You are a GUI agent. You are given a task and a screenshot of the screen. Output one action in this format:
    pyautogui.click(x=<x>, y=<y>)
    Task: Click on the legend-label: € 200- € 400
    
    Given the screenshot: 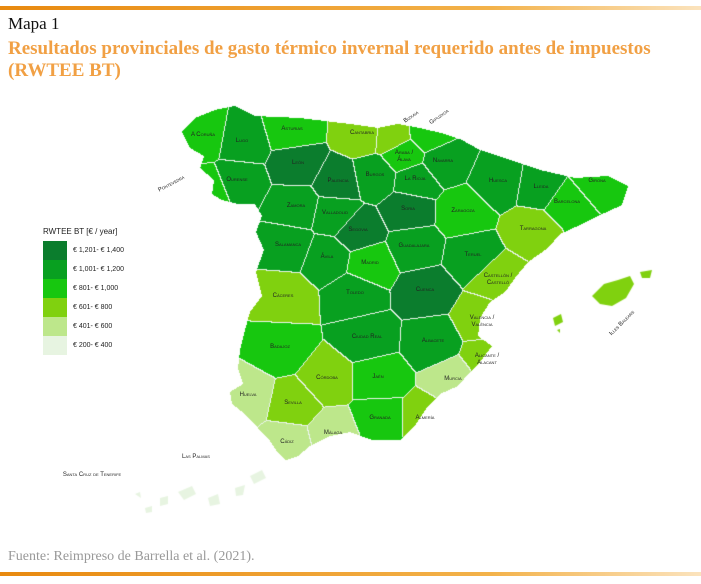 What is the action you would take?
    pyautogui.click(x=93, y=345)
    